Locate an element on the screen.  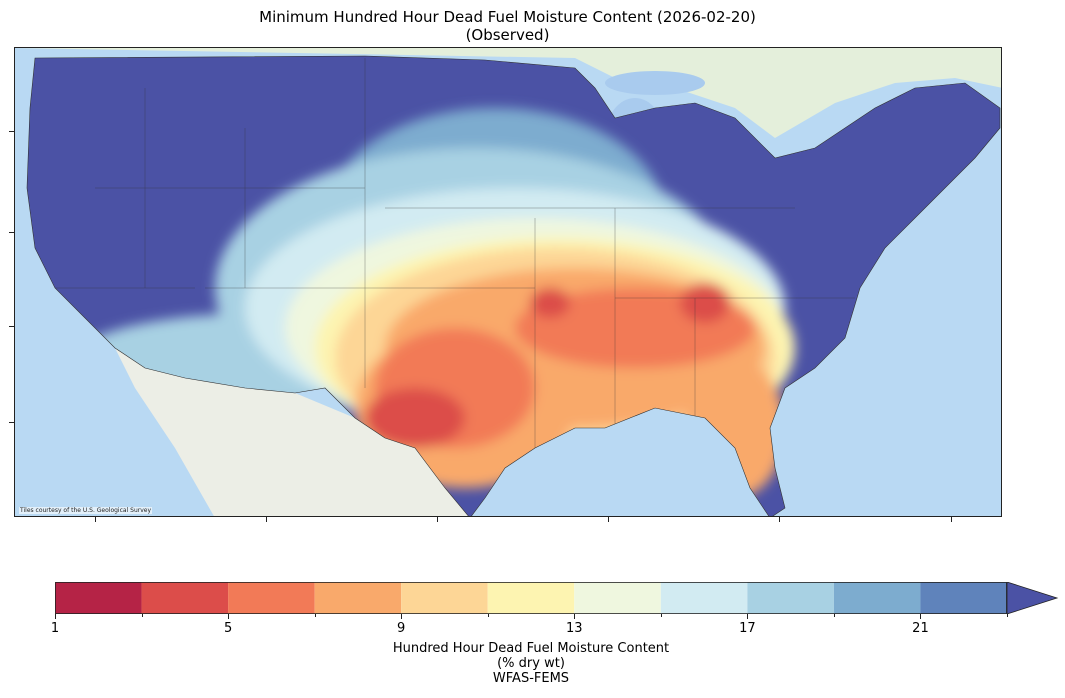
colorbar is located at coordinates (557, 598).